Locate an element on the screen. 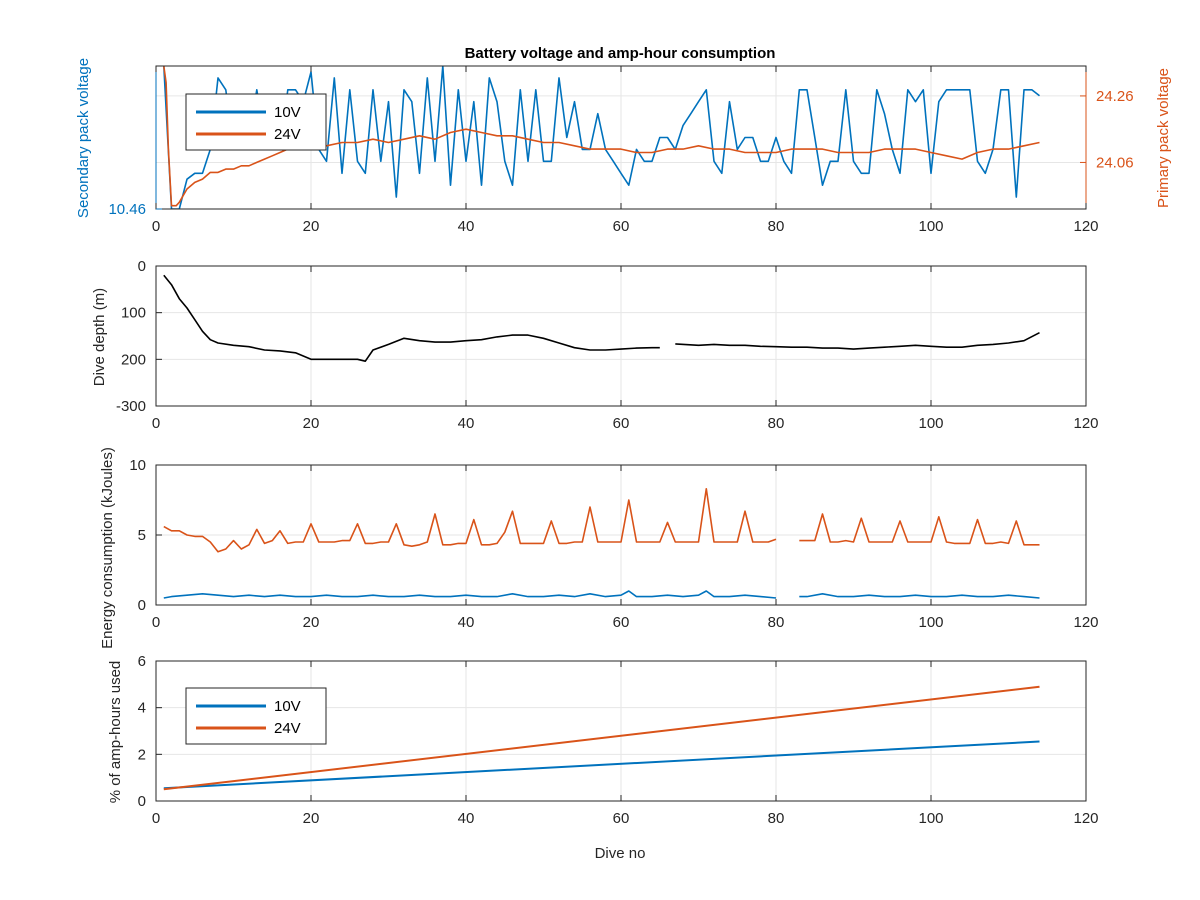 The height and width of the screenshot is (900, 1200). y-tick-label: -300 is located at coordinates (131, 406).